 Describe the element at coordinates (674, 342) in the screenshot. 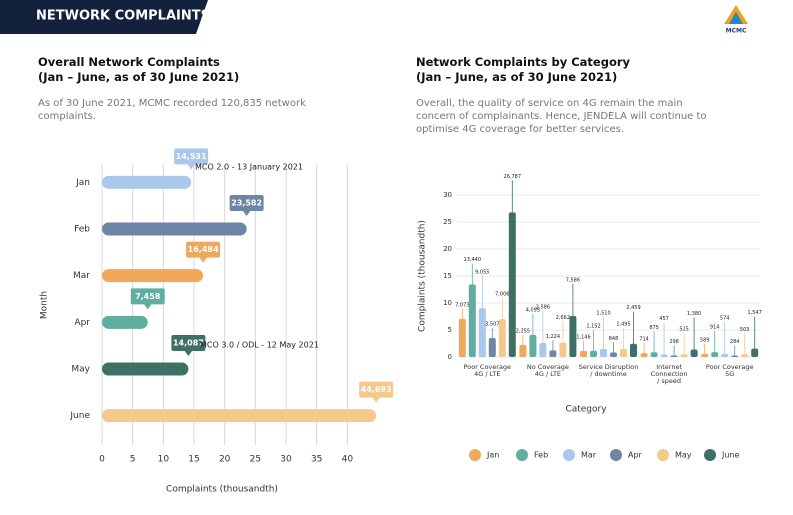

I see `value-label: 298` at that location.